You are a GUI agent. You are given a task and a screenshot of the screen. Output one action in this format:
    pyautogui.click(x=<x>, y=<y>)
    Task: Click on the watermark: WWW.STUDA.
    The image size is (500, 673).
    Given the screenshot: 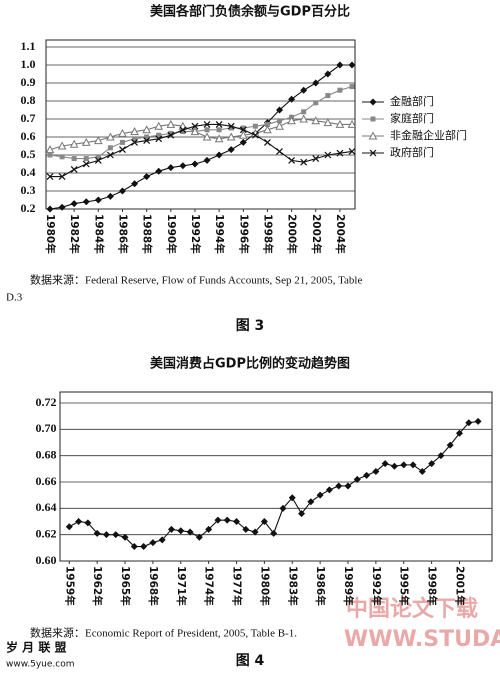 What is the action you would take?
    pyautogui.click(x=422, y=639)
    